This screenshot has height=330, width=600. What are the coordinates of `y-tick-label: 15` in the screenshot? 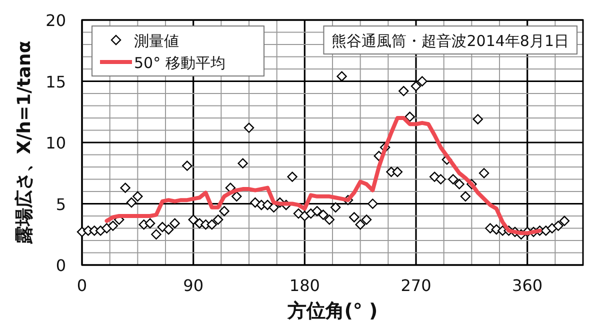 It's located at (56, 82).